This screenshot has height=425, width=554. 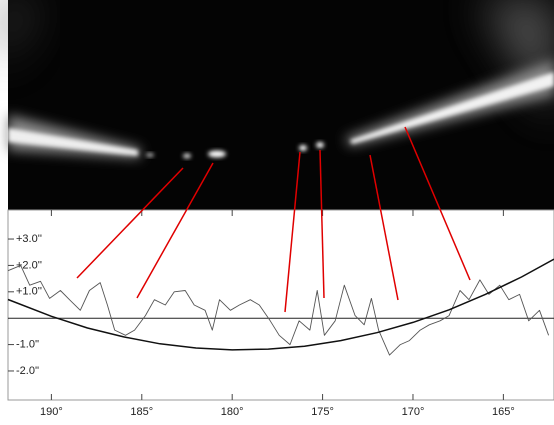 What do you see at coordinates (29, 239) in the screenshot?
I see `y-tick-label: +3.0''` at bounding box center [29, 239].